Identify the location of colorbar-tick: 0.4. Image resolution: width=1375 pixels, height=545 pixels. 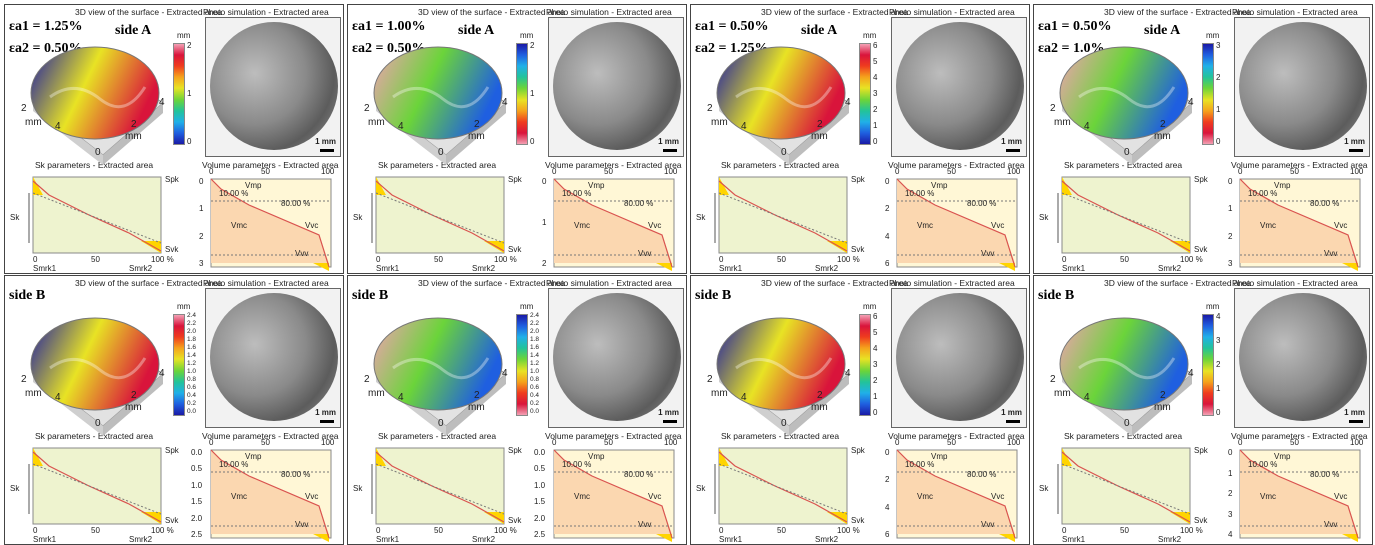
(191, 395).